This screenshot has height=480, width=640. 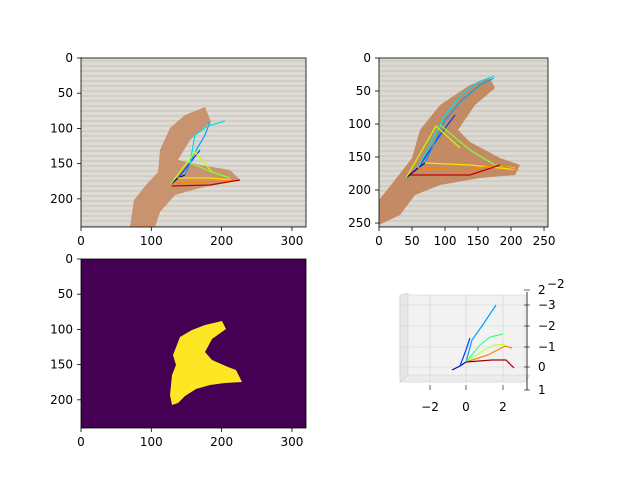 I want to click on panel-photo-crop: 0 50 100 150 200 250 0 50 100 150 200 250, so click(x=451, y=149).